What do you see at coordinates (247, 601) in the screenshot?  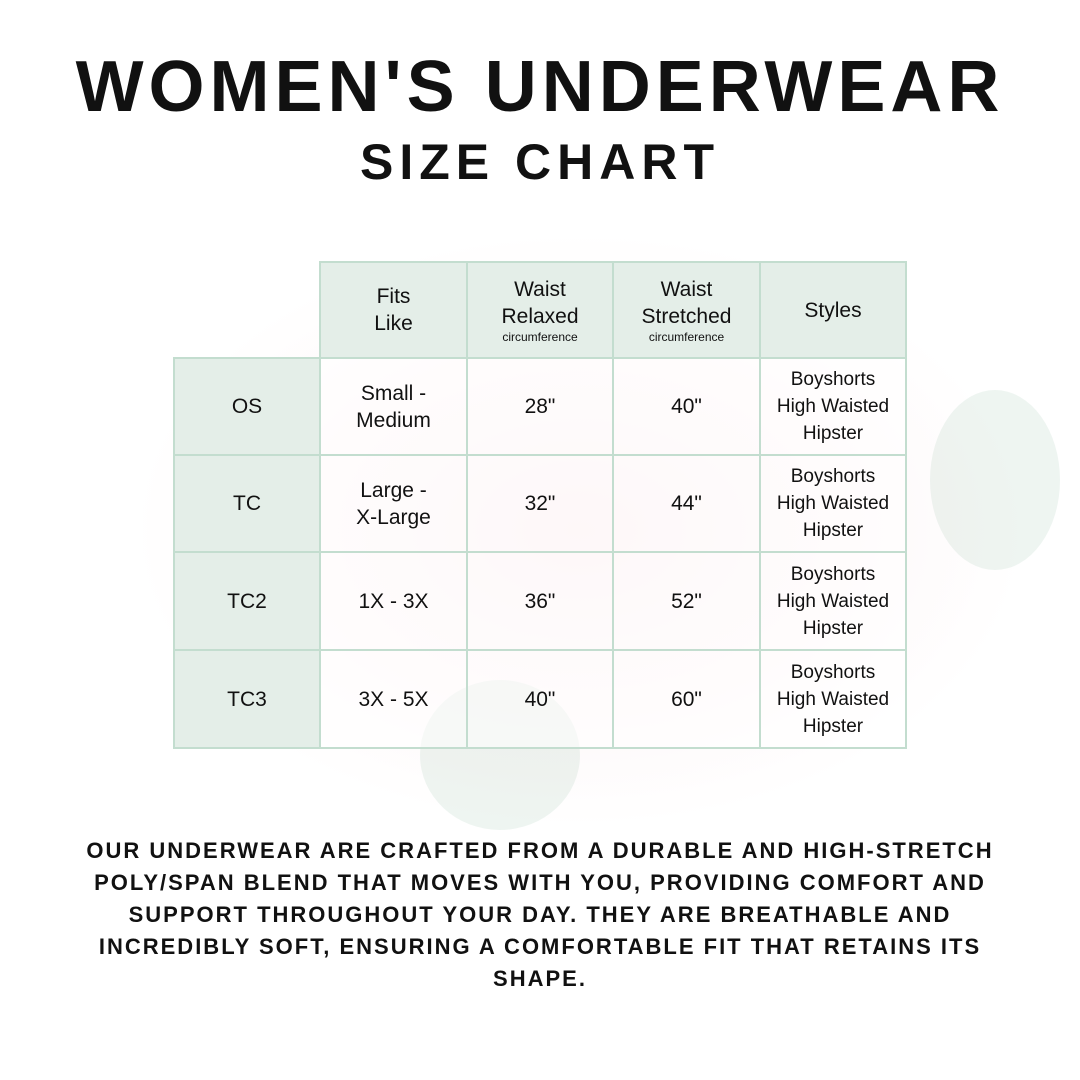 I see `row-size-label: TC2` at bounding box center [247, 601].